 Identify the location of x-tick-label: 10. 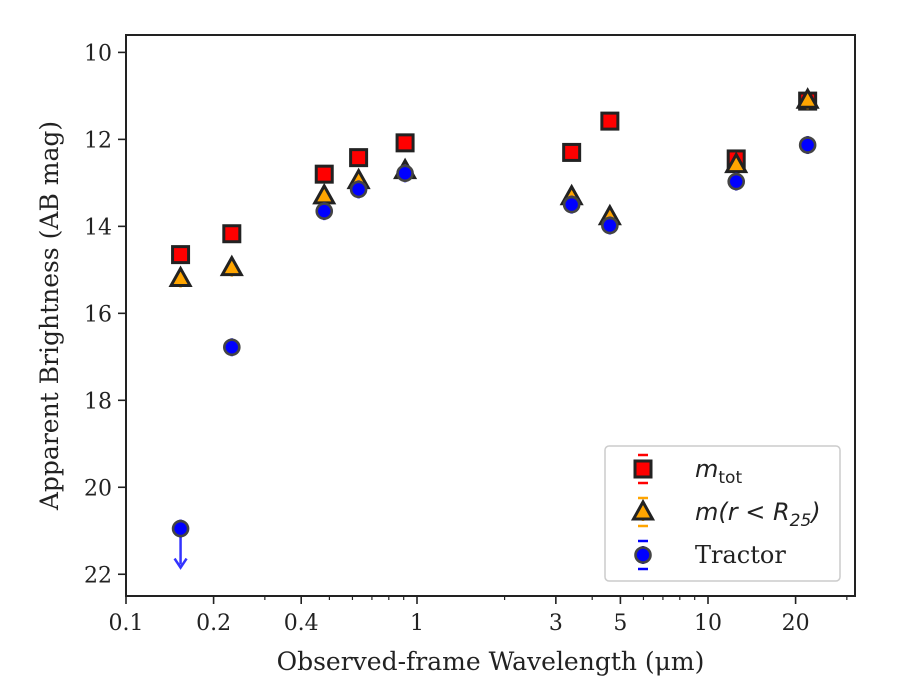
(708, 623).